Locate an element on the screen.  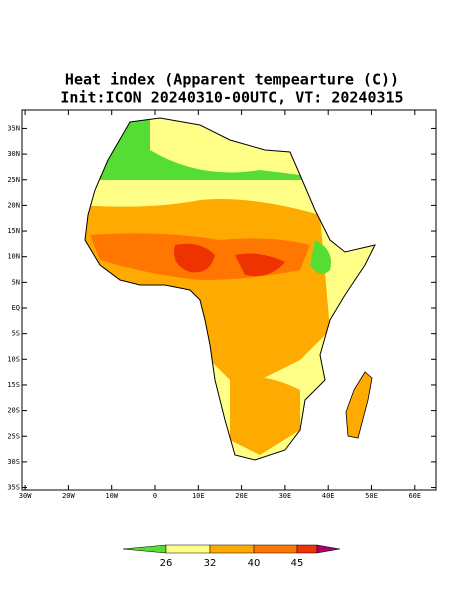
y-tick-label: 35N is located at coordinates (13, 128).